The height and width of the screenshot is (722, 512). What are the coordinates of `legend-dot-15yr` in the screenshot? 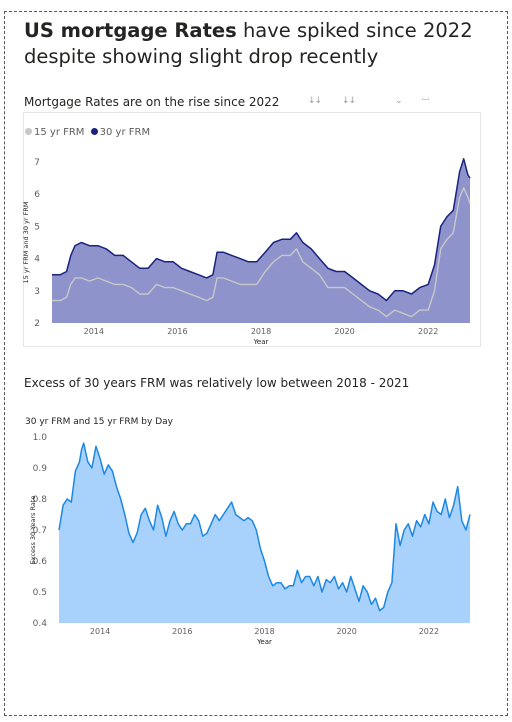 It's located at (28, 131).